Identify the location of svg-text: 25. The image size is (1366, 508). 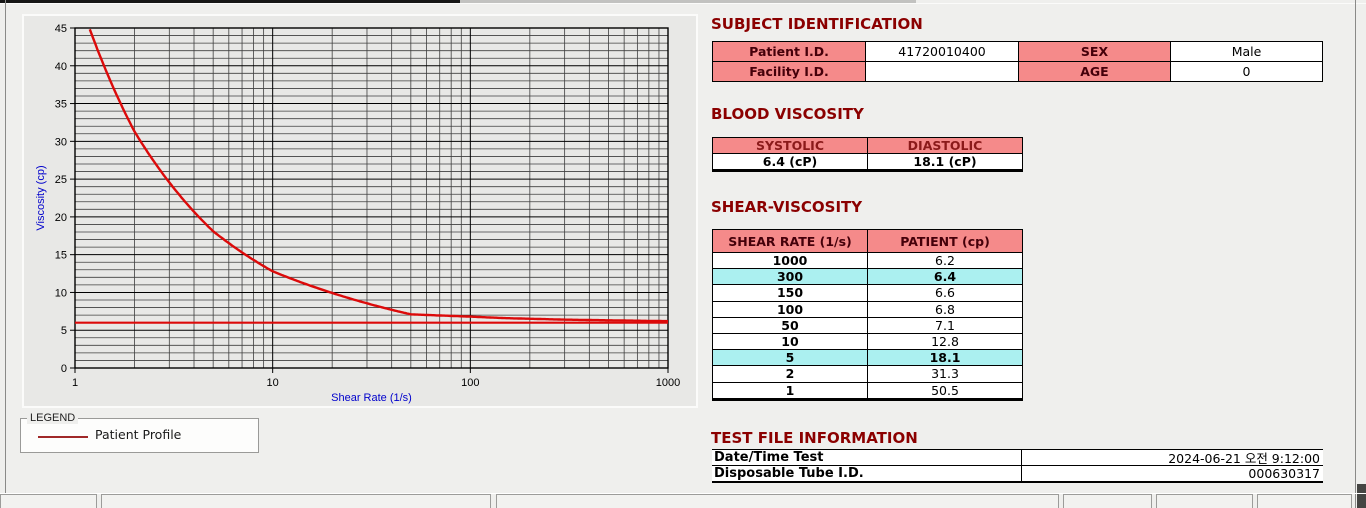
(61, 180).